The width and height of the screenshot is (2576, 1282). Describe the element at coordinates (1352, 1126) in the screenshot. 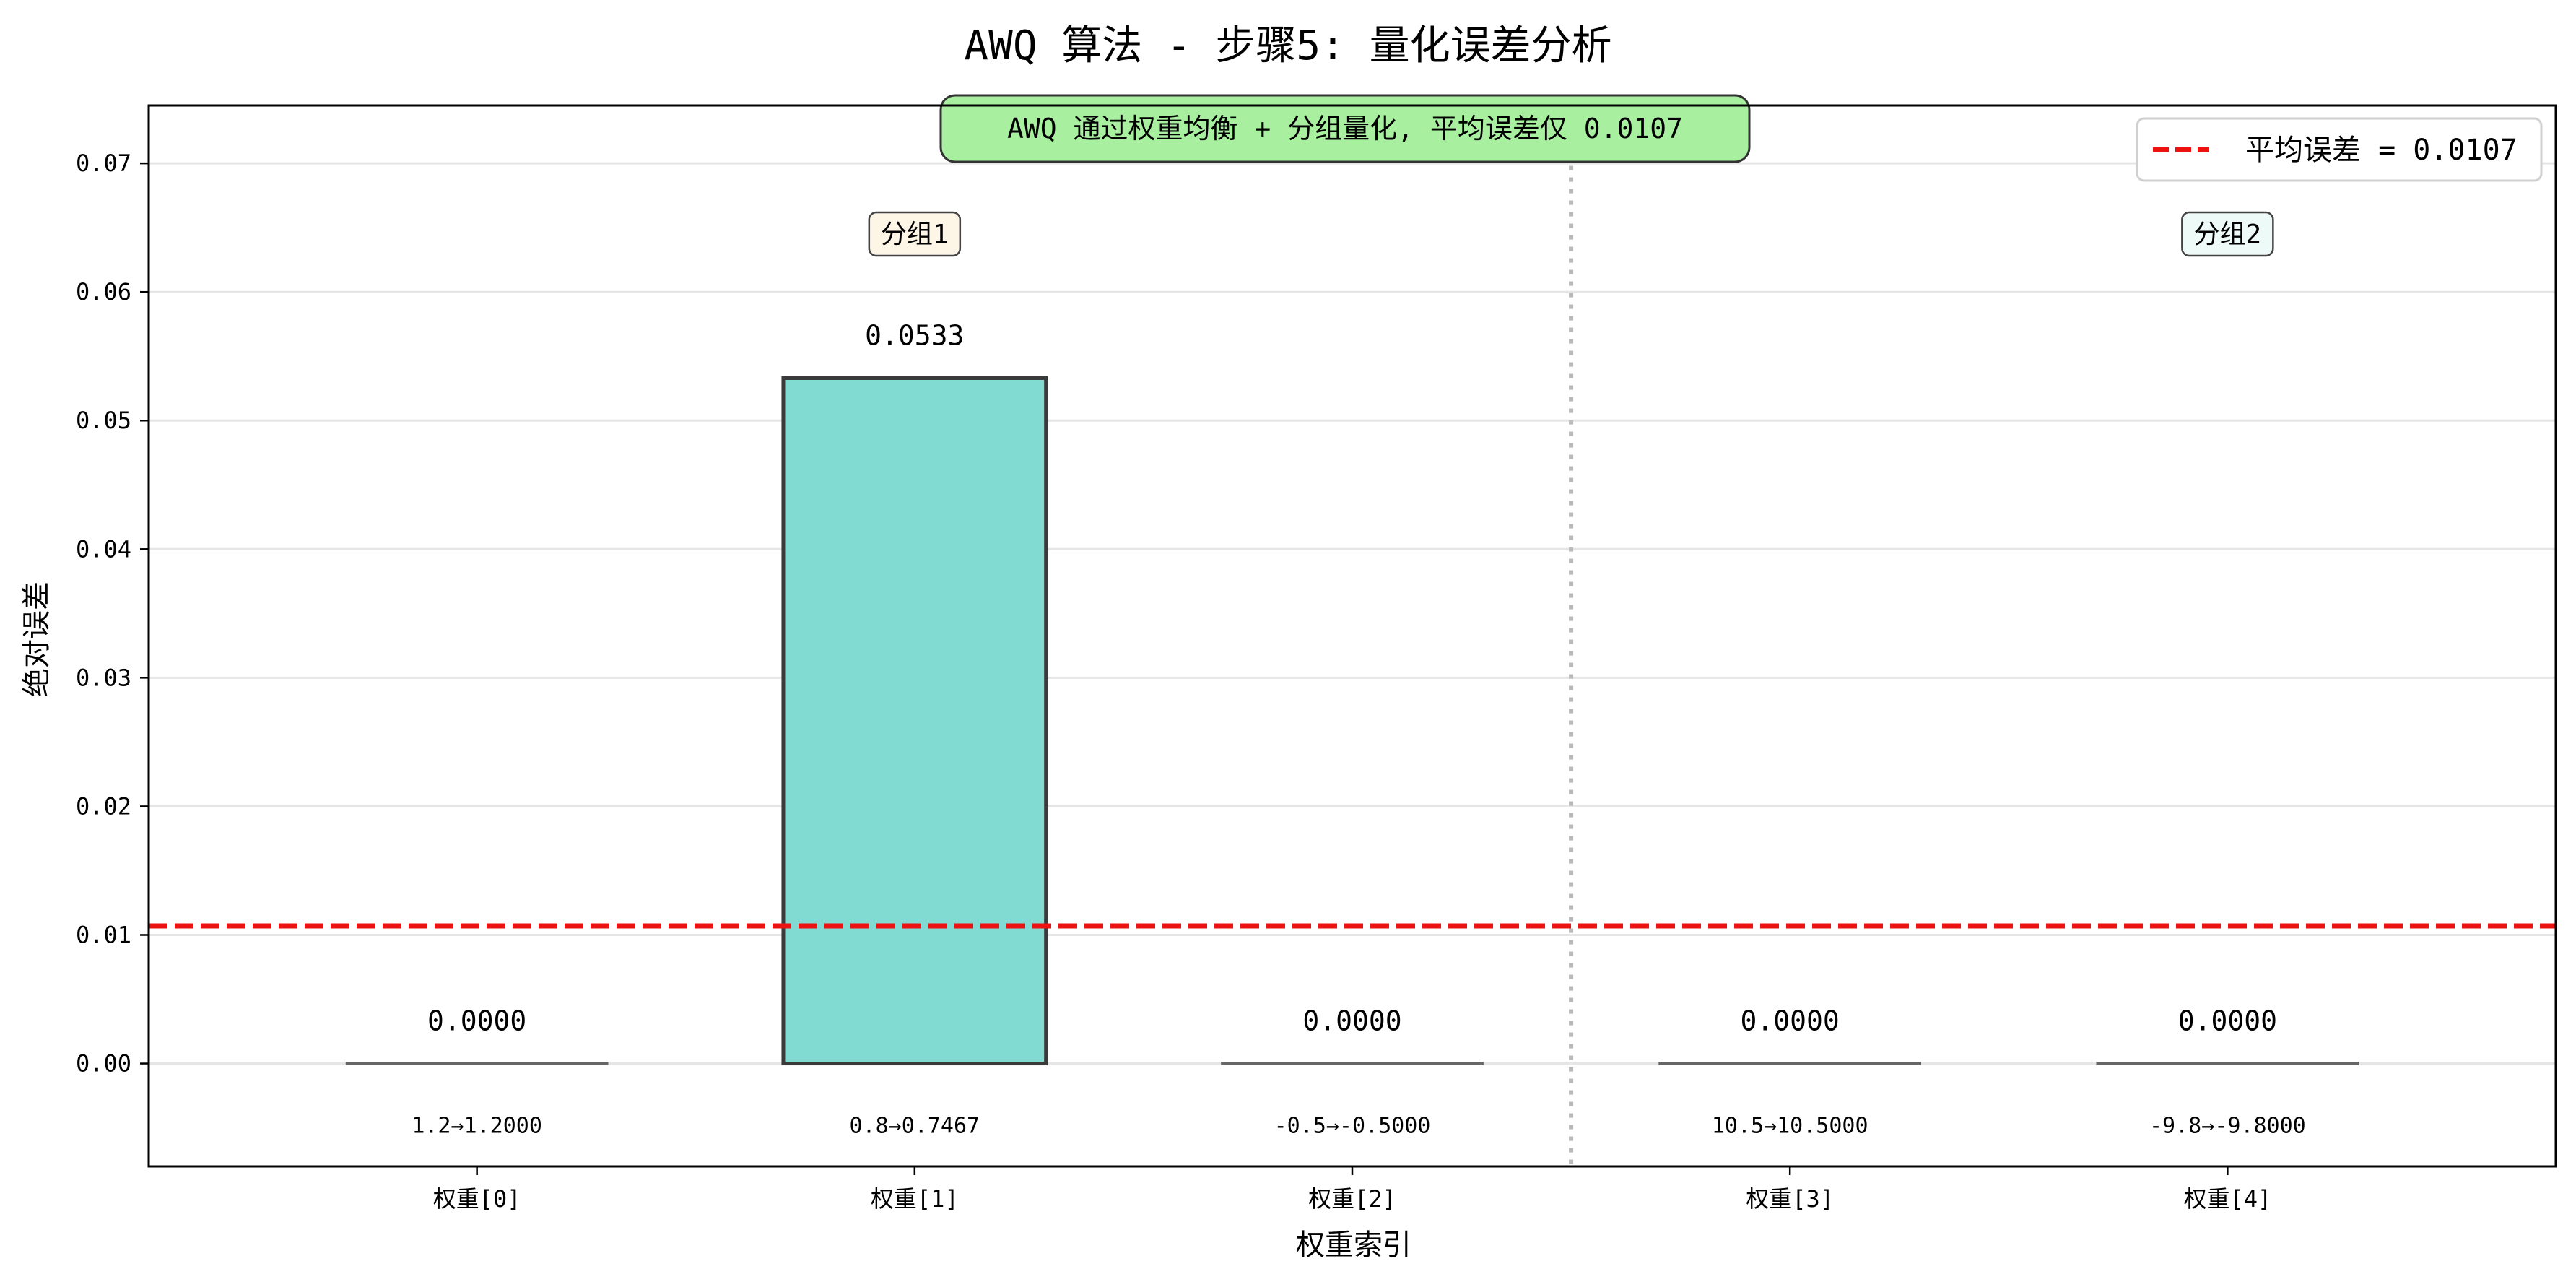

I see `conversion-label: -0.5→-0.5000` at that location.